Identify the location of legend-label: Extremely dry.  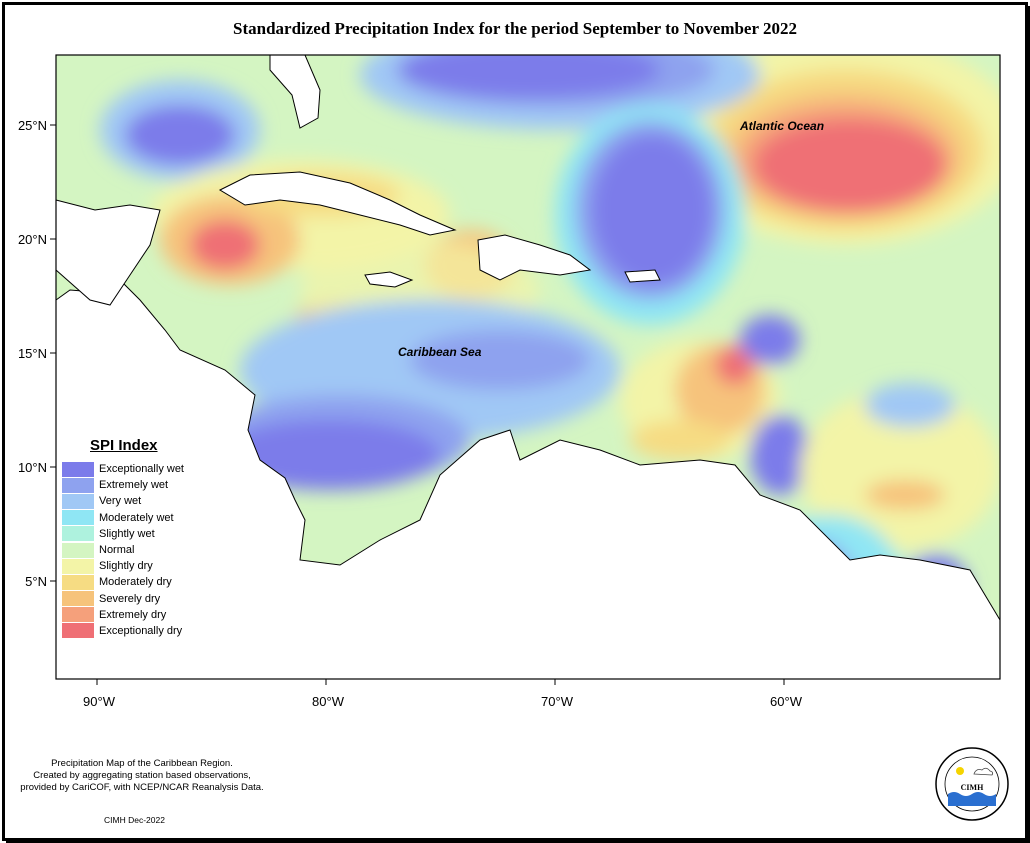
(133, 614).